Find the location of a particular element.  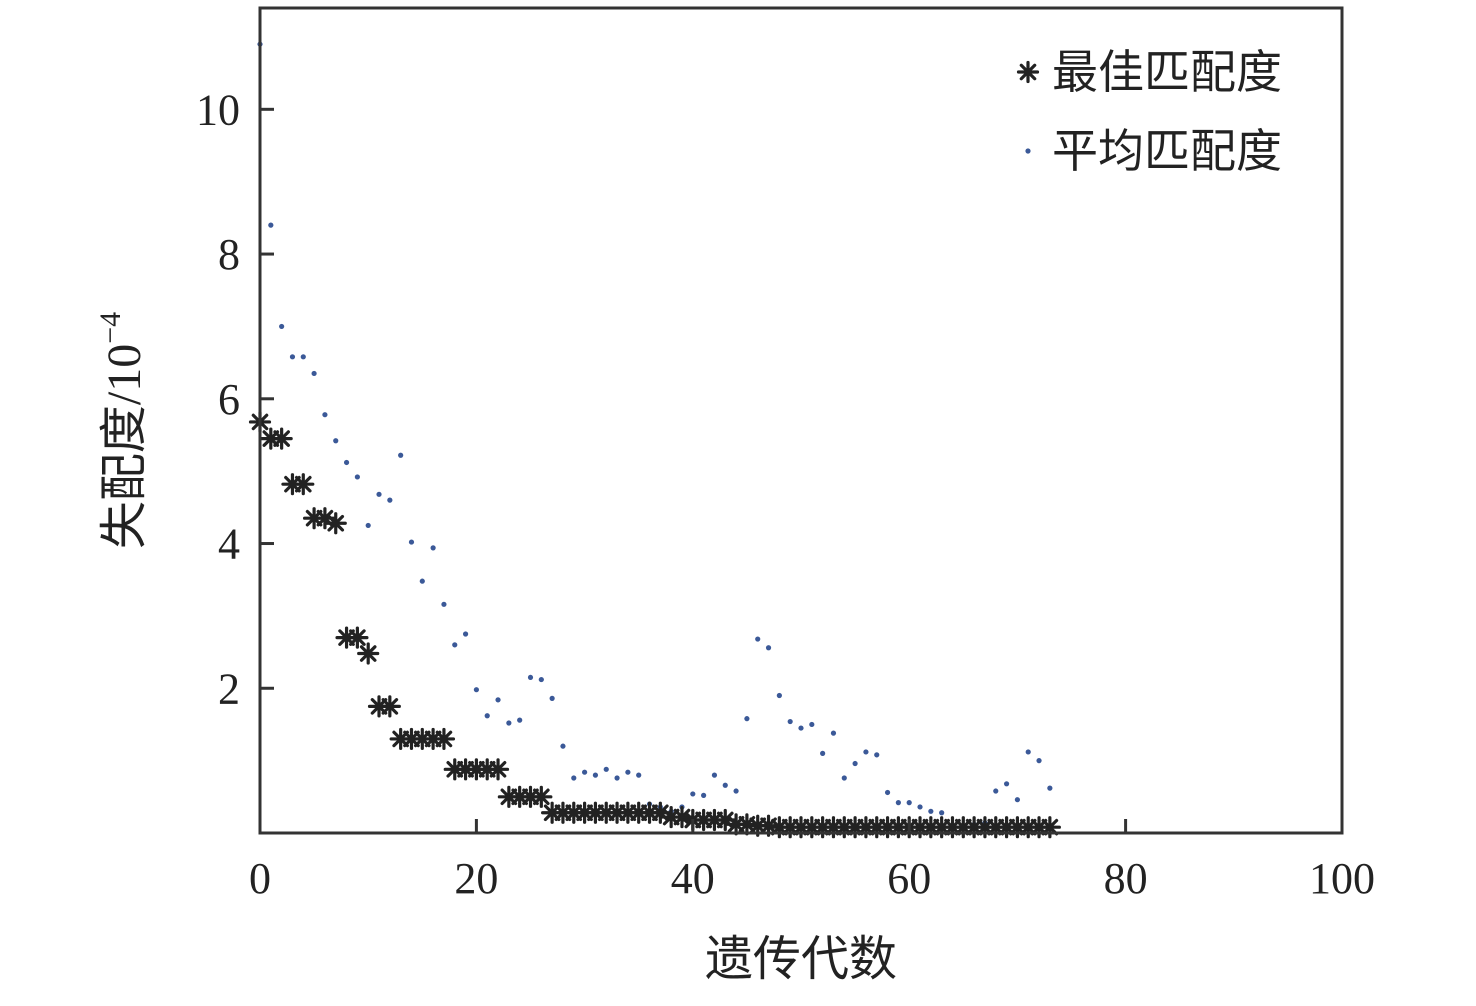

x-tick-label: 0 is located at coordinates (260, 878).